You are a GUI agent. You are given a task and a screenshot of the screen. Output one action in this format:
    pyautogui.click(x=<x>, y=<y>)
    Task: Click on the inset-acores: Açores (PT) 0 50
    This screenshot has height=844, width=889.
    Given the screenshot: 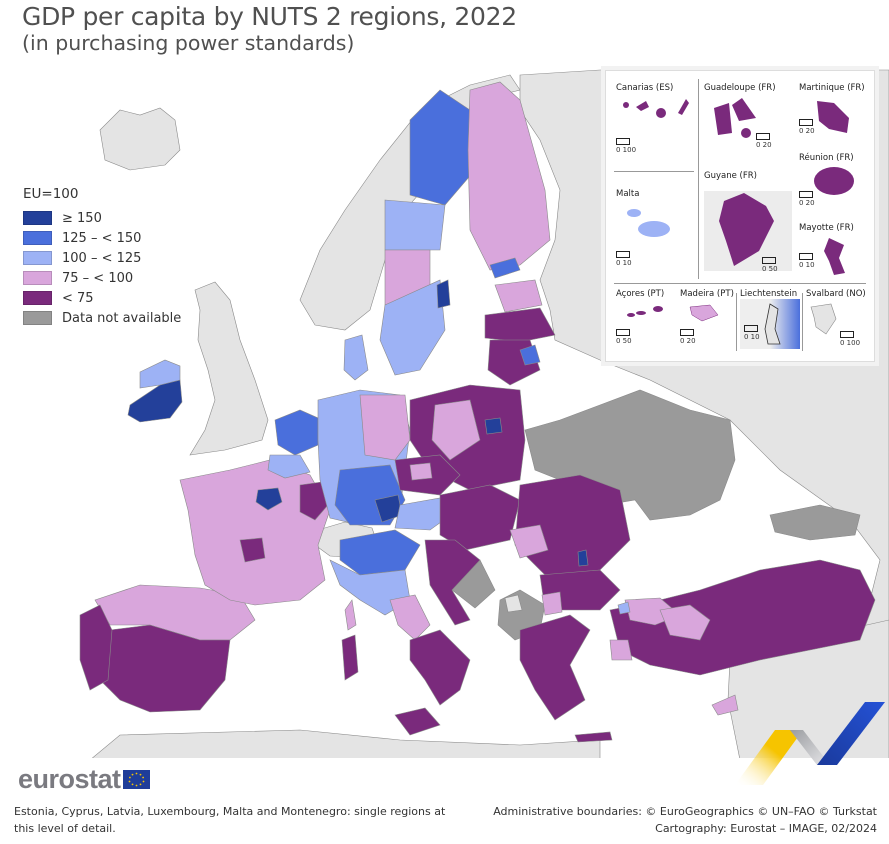 What is the action you would take?
    pyautogui.click(x=646, y=317)
    